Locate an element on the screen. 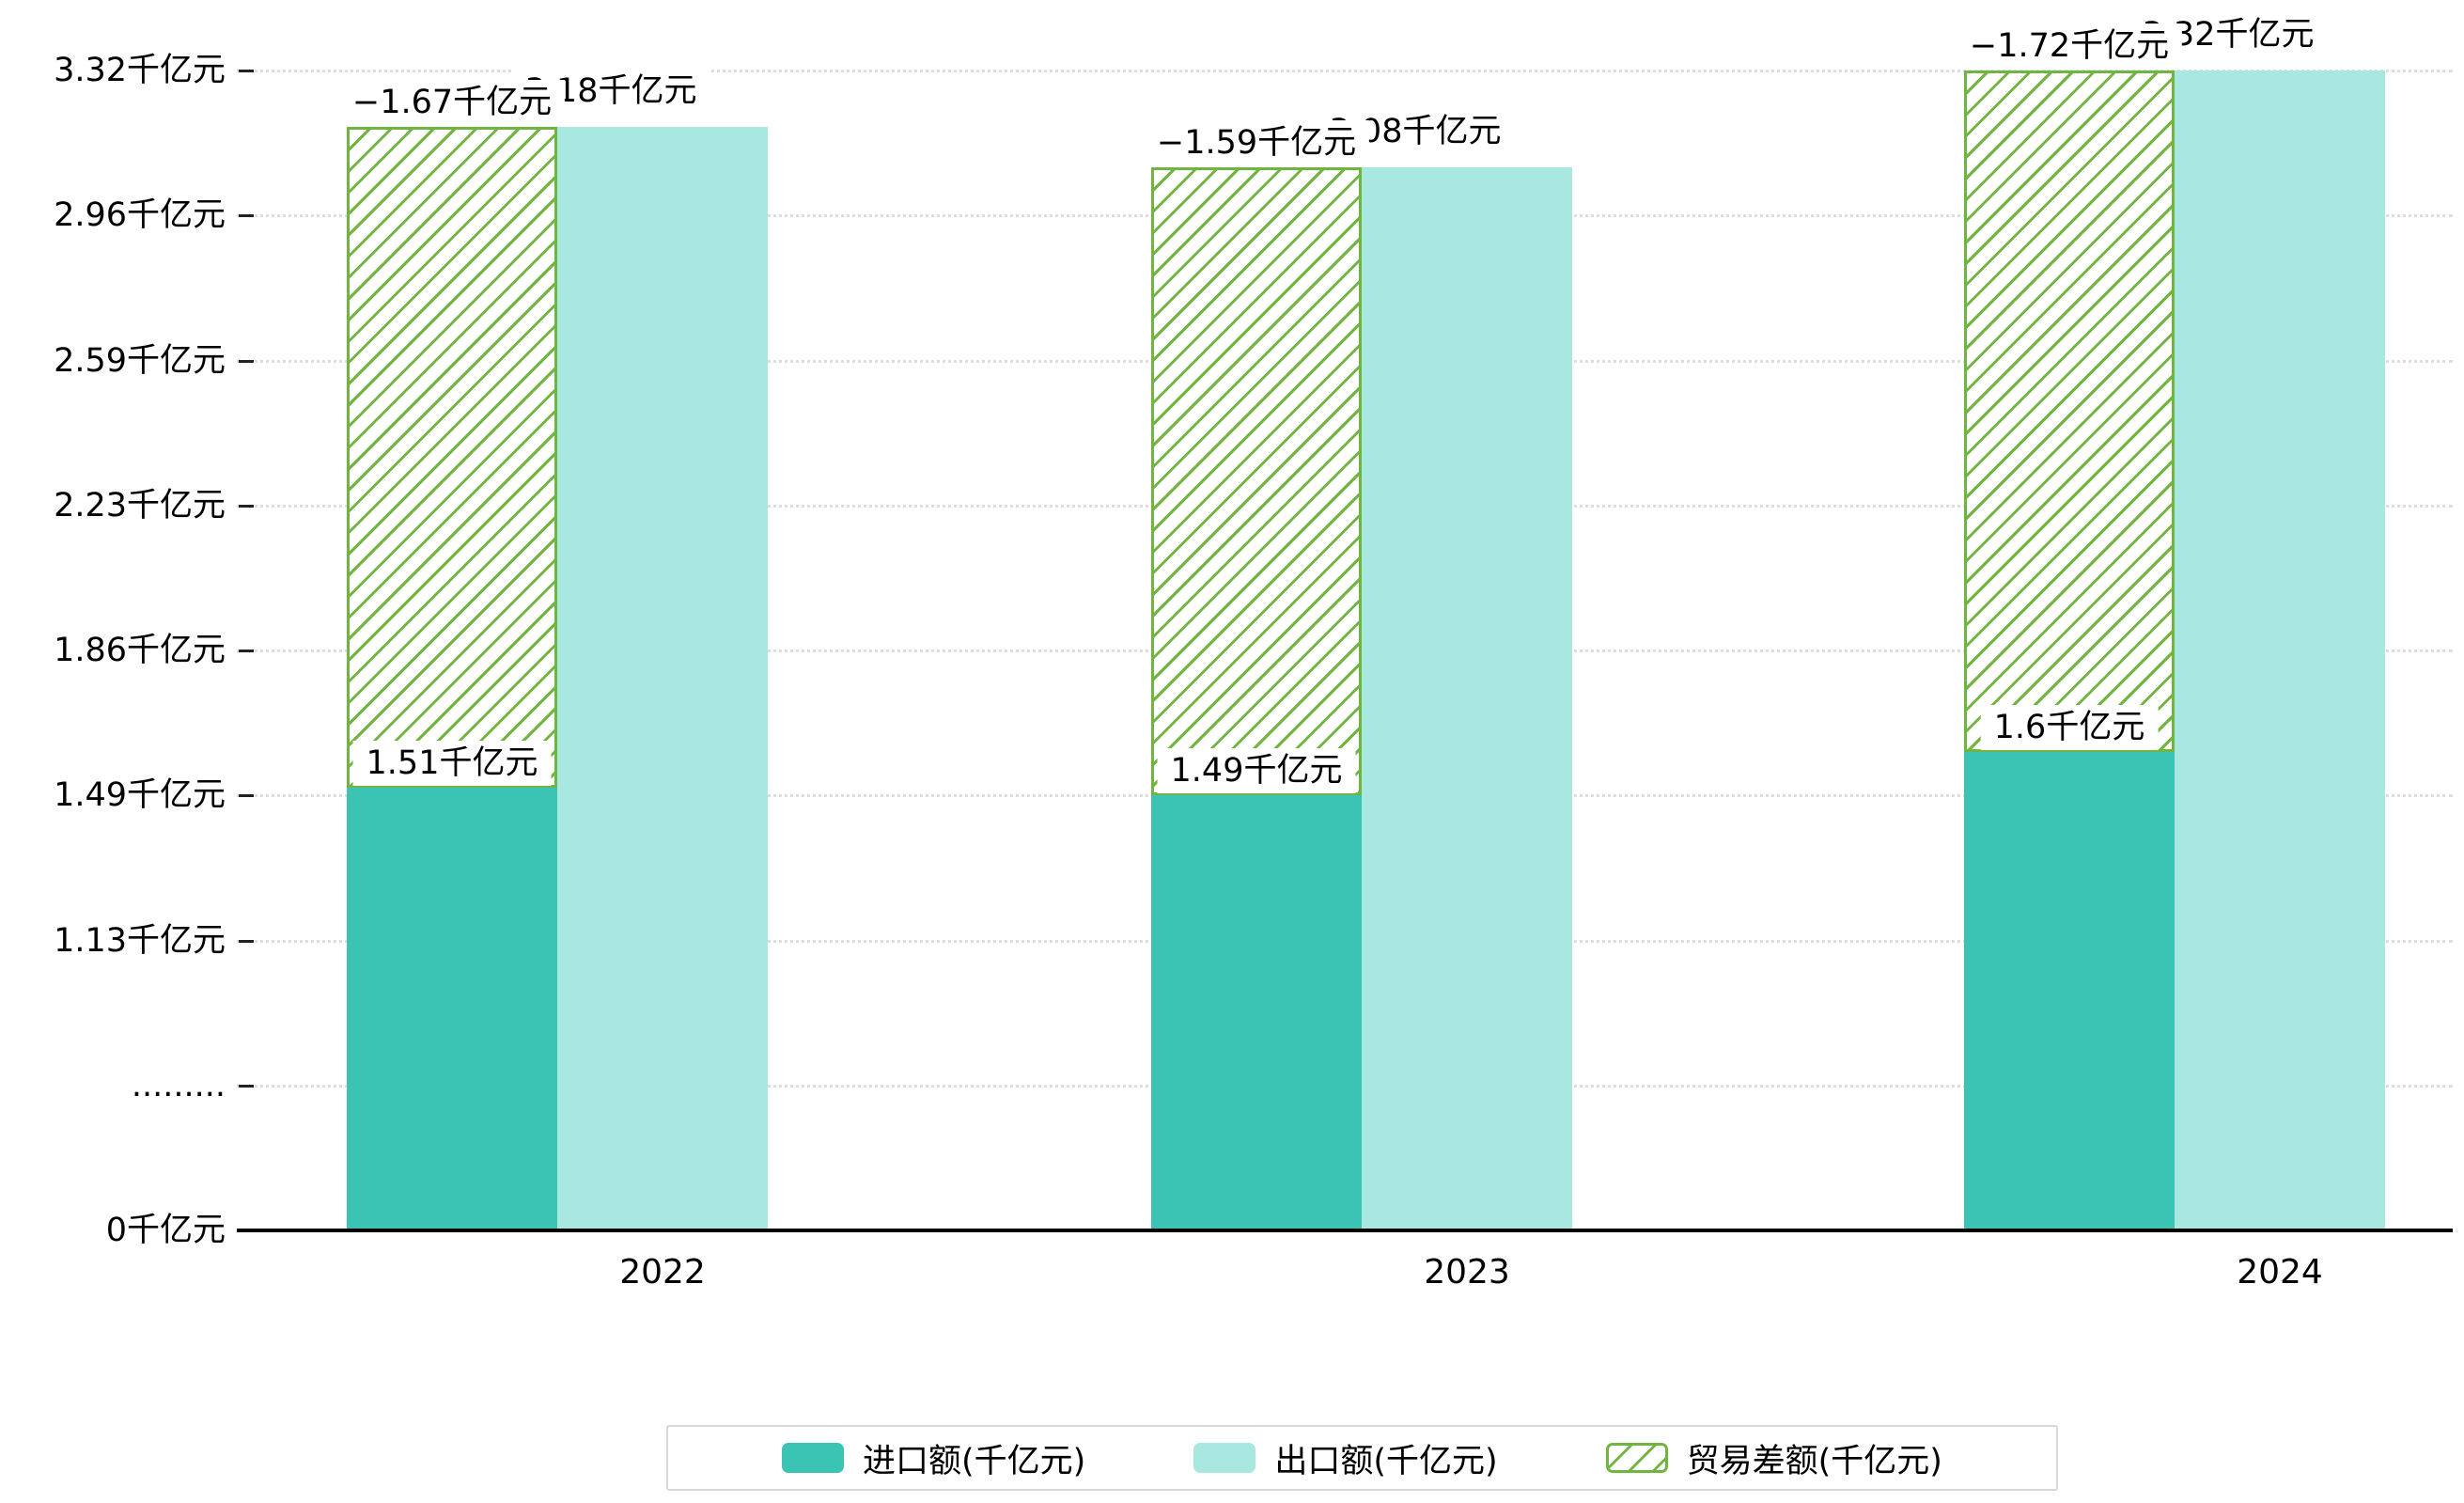  y-axis-label: 2.23千亿元 is located at coordinates (140, 505).